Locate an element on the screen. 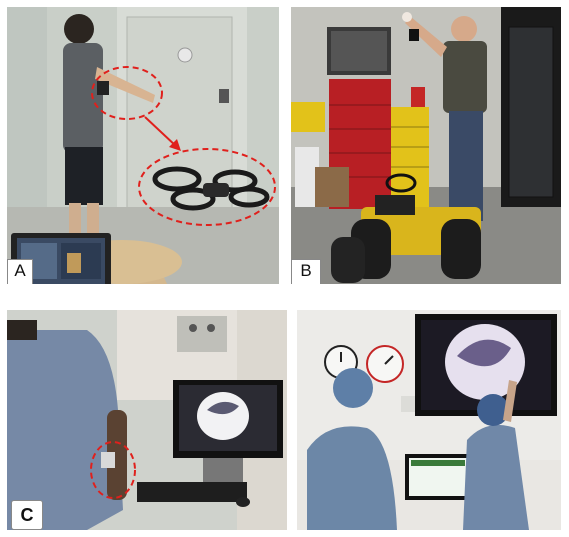 The image size is (569, 537). panel-a-label: A is located at coordinates (20, 271).